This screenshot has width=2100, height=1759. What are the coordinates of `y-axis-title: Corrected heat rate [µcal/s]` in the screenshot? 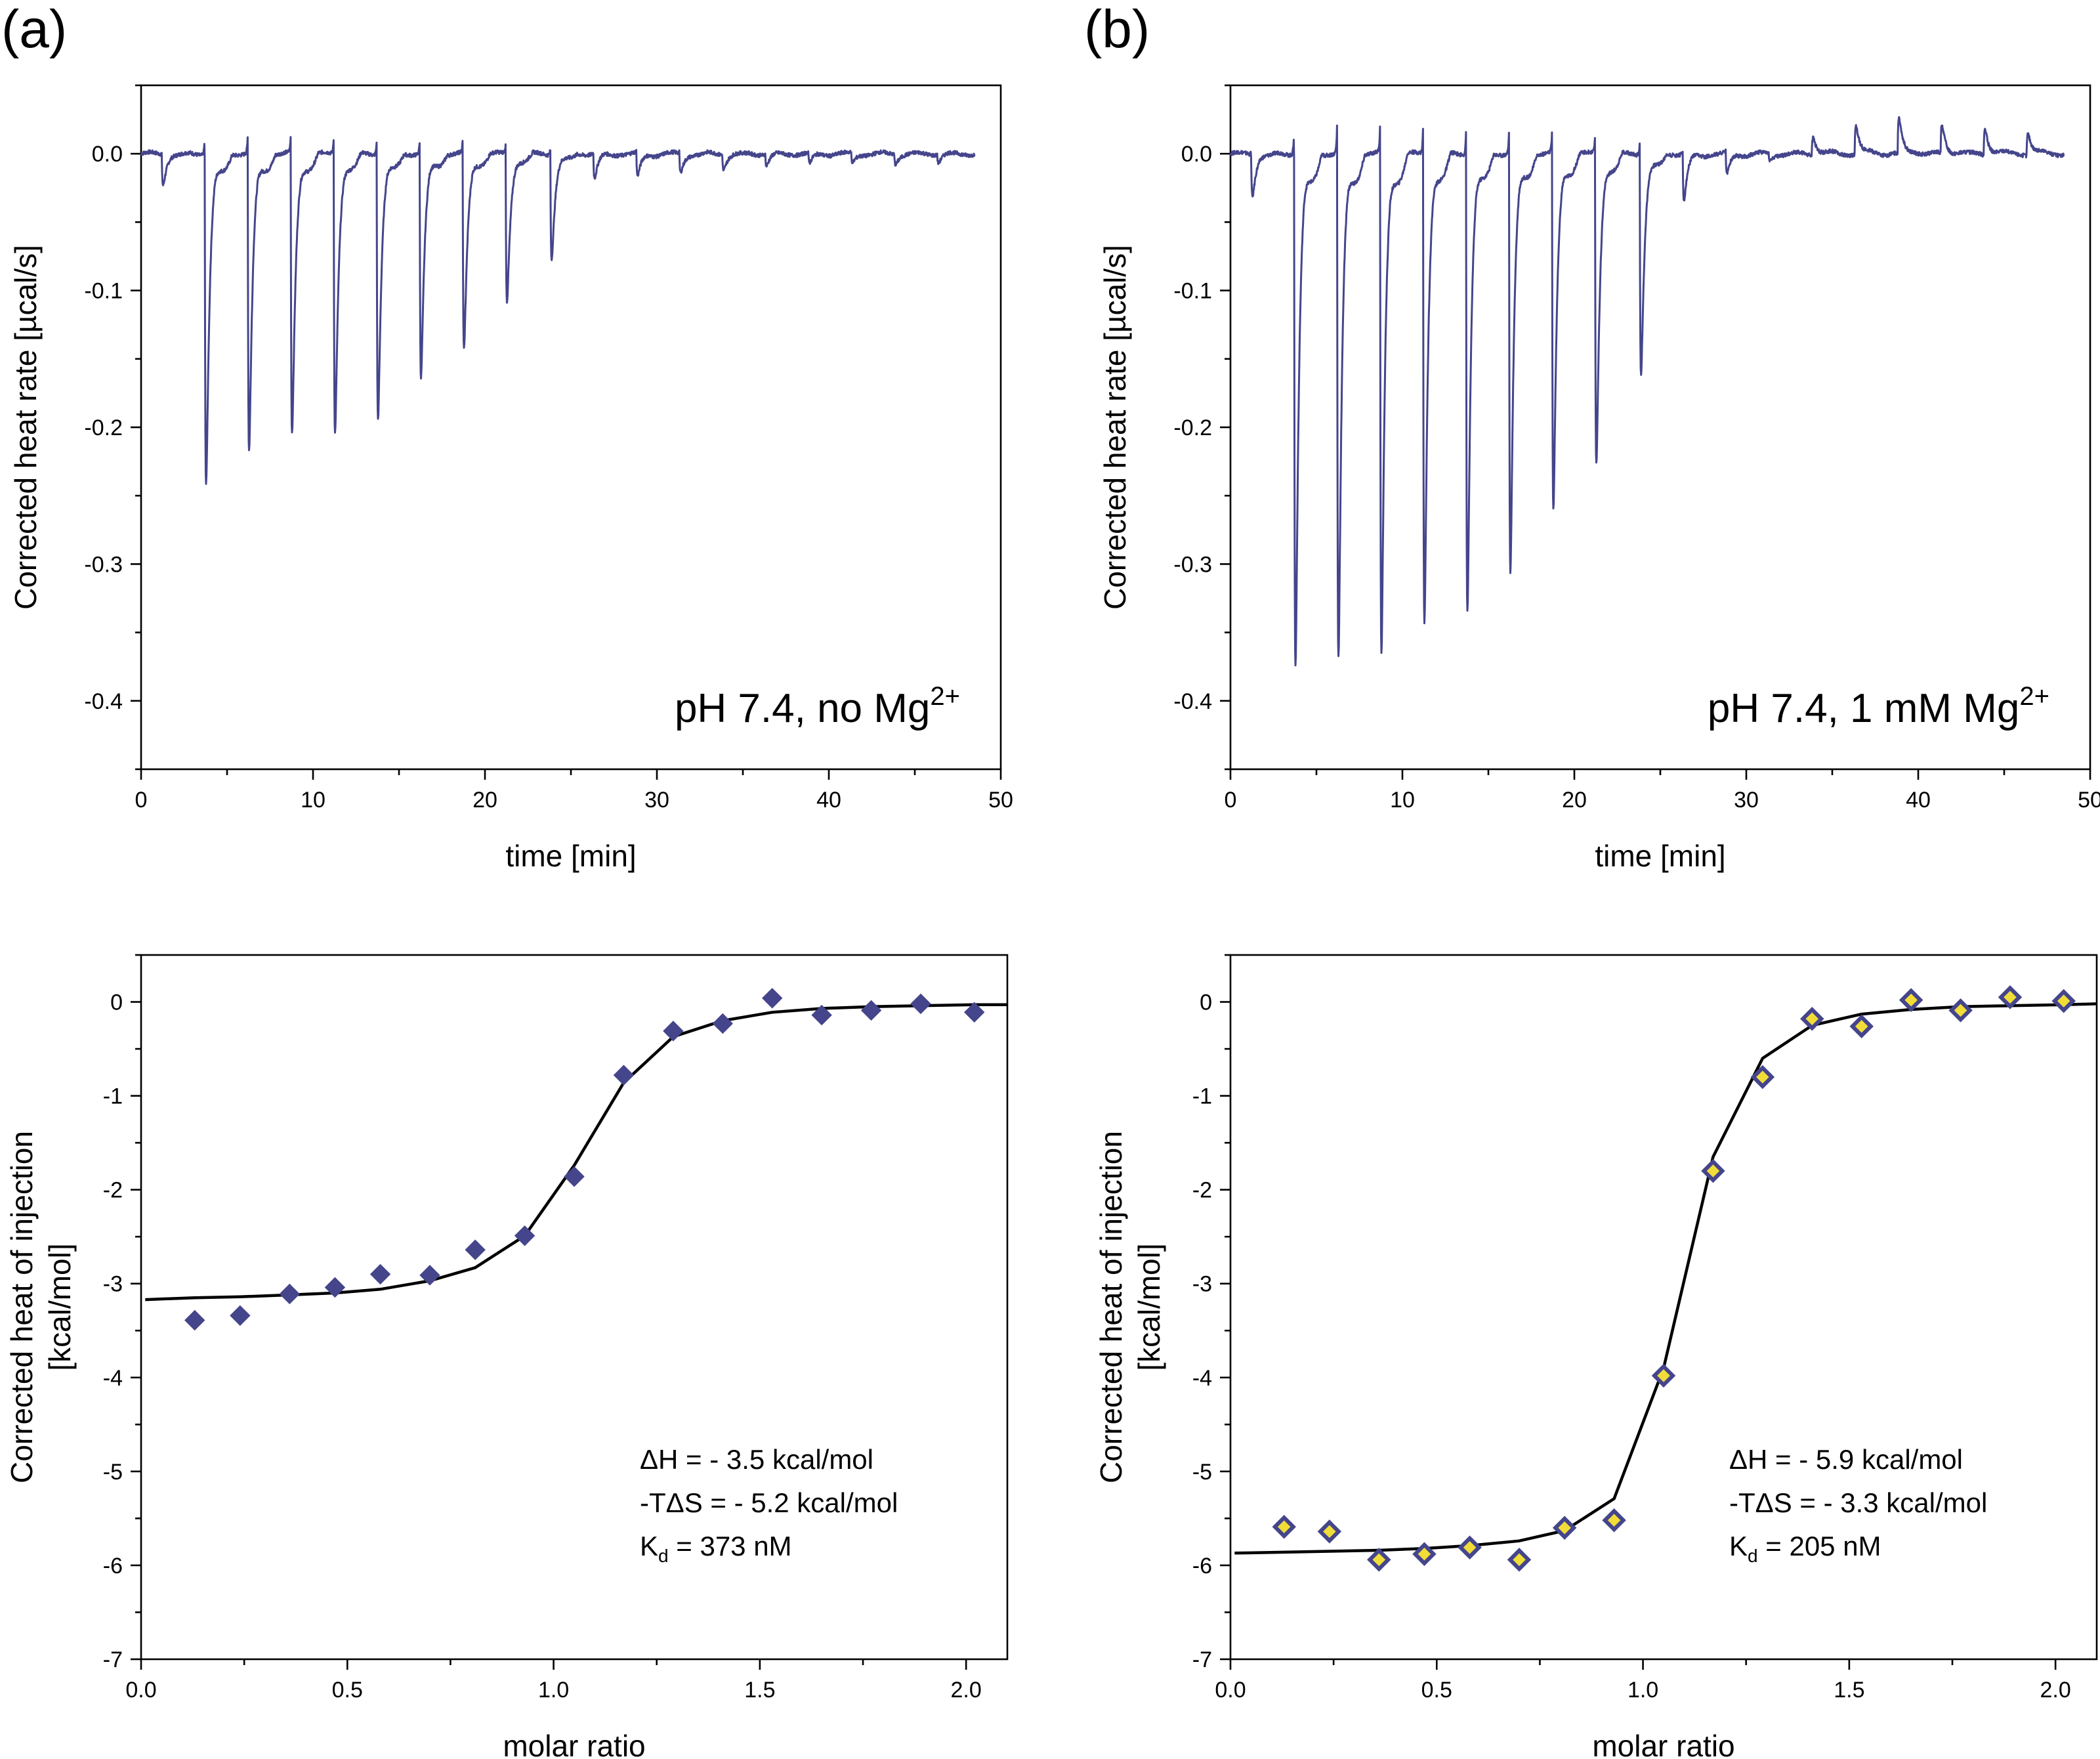 It's located at (1115, 428).